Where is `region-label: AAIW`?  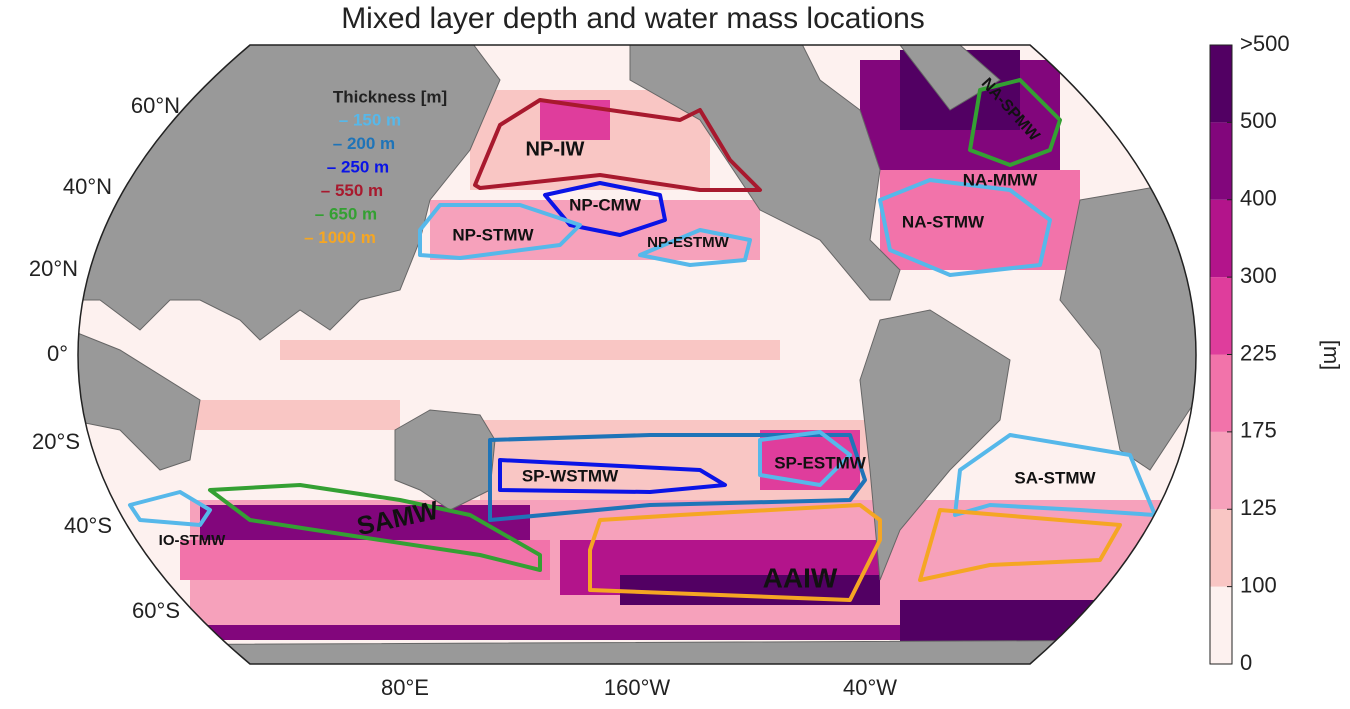 region-label: AAIW is located at coordinates (800, 577).